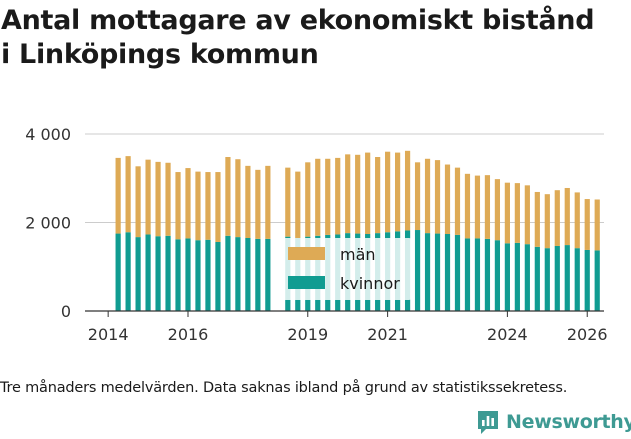 The image size is (631, 439). I want to click on x-tick-label: 2016, so click(188, 334).